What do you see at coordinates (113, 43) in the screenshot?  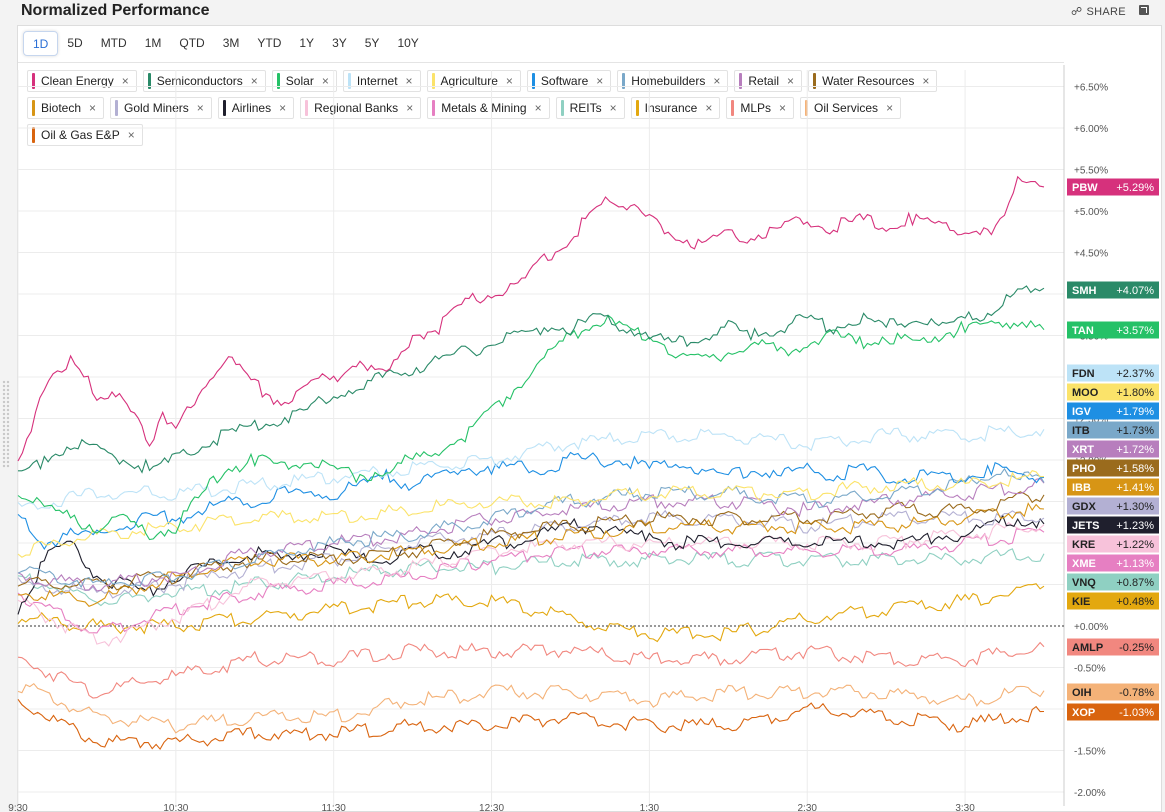 I see `range-button-mtd: MTD` at bounding box center [113, 43].